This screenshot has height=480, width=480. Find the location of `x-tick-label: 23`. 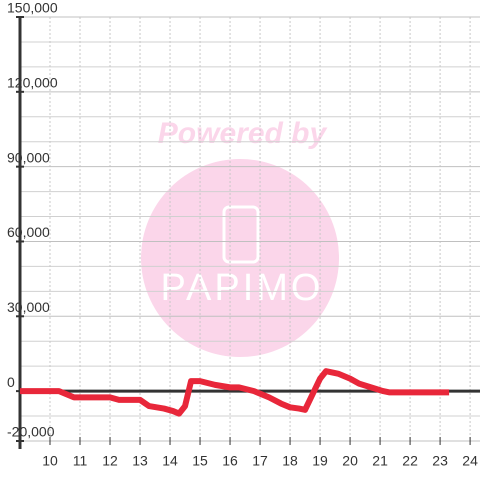

x-tick-label: 23 is located at coordinates (440, 461).